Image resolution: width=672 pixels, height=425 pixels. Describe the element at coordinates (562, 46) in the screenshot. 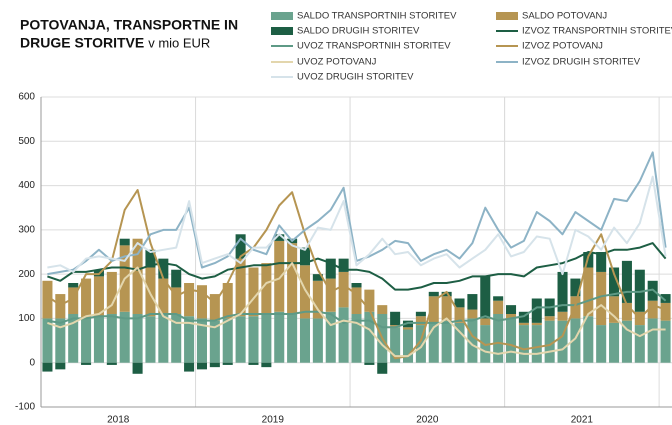

I see `legend-label: IZVOZ POTOVANJ` at that location.